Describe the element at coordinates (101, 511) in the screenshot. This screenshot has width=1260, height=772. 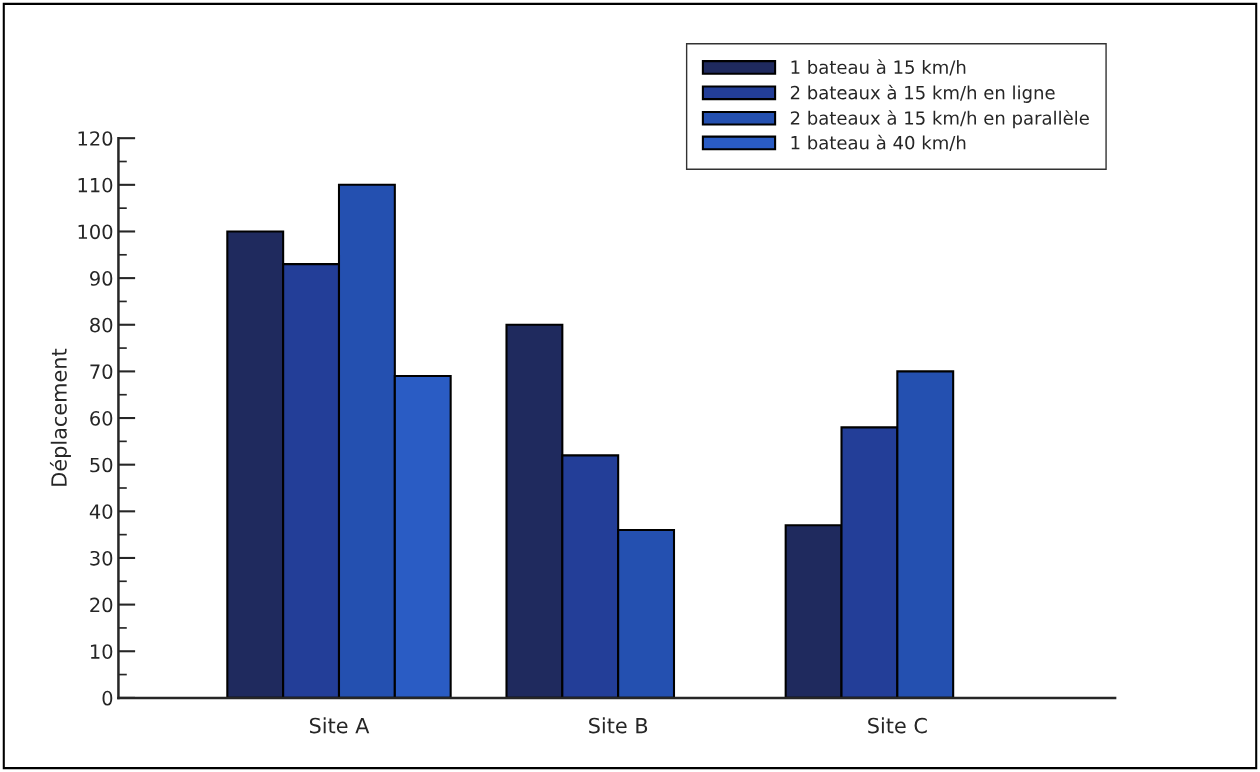
I see `y-tick-label: 40` at that location.